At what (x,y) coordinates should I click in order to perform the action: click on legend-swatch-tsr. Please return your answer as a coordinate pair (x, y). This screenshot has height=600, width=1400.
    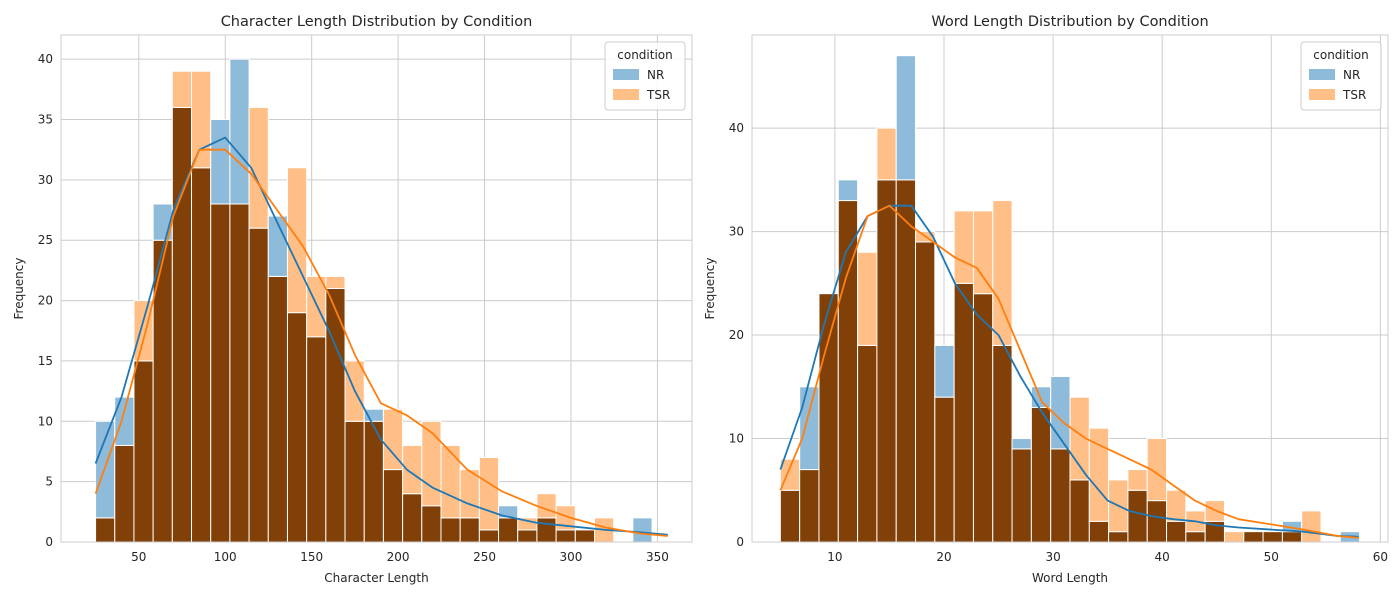
    Looking at the image, I should click on (1322, 94).